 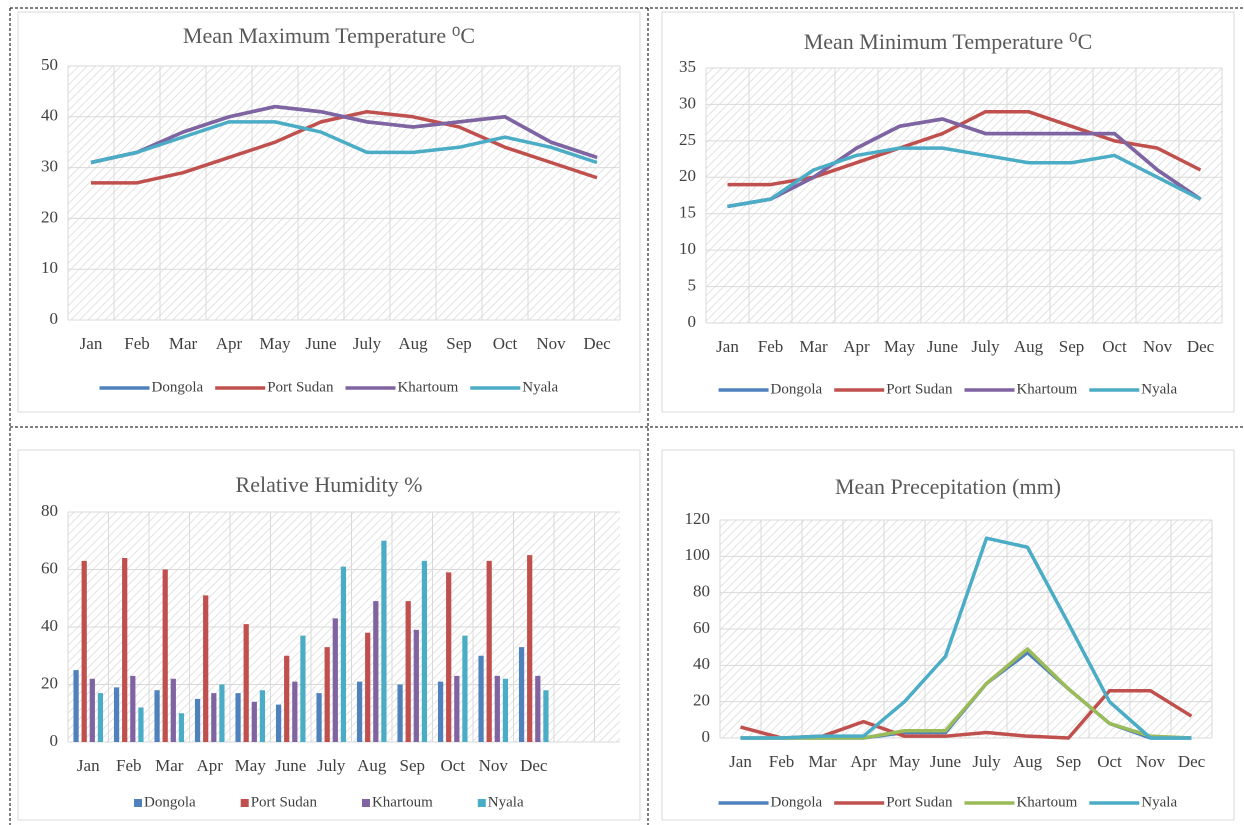 I want to click on x-tick-label: Jan, so click(x=727, y=346).